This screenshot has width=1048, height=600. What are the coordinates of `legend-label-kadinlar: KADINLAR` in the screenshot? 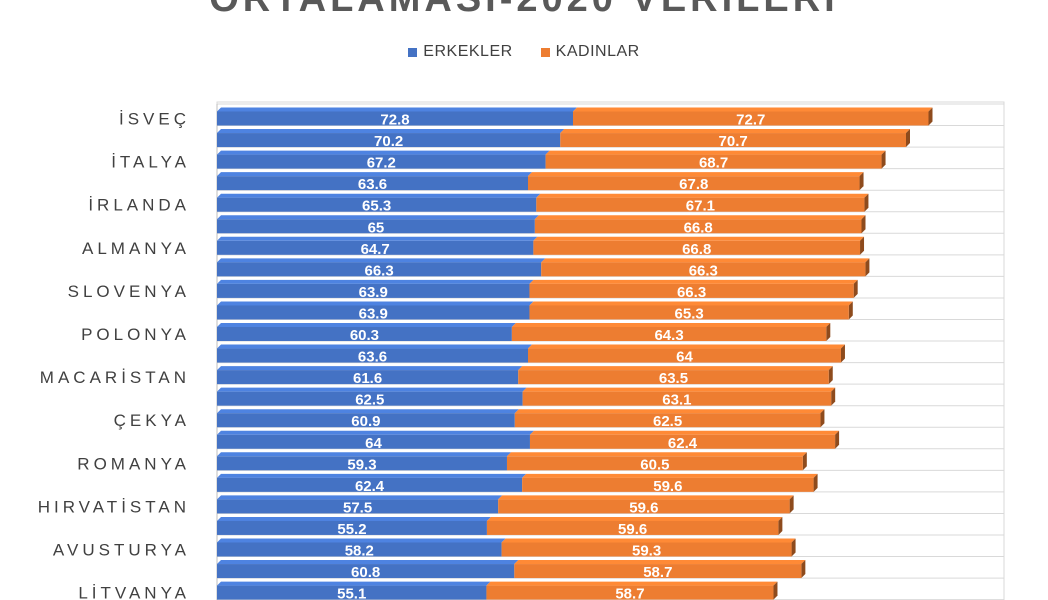 It's located at (597, 51).